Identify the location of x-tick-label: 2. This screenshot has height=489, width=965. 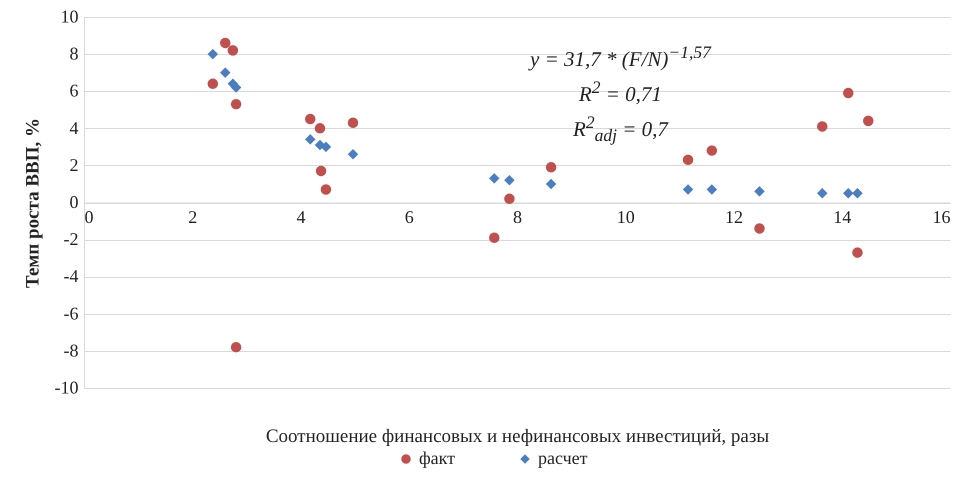
(193, 217).